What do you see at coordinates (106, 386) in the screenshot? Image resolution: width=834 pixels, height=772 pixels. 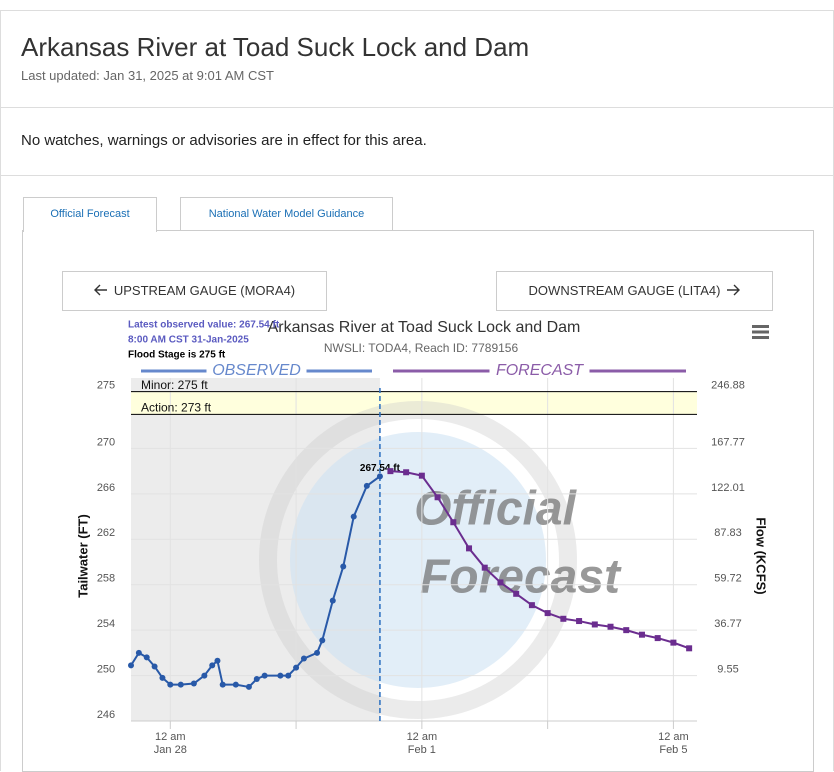 I see `y-tick-label: 275` at bounding box center [106, 386].